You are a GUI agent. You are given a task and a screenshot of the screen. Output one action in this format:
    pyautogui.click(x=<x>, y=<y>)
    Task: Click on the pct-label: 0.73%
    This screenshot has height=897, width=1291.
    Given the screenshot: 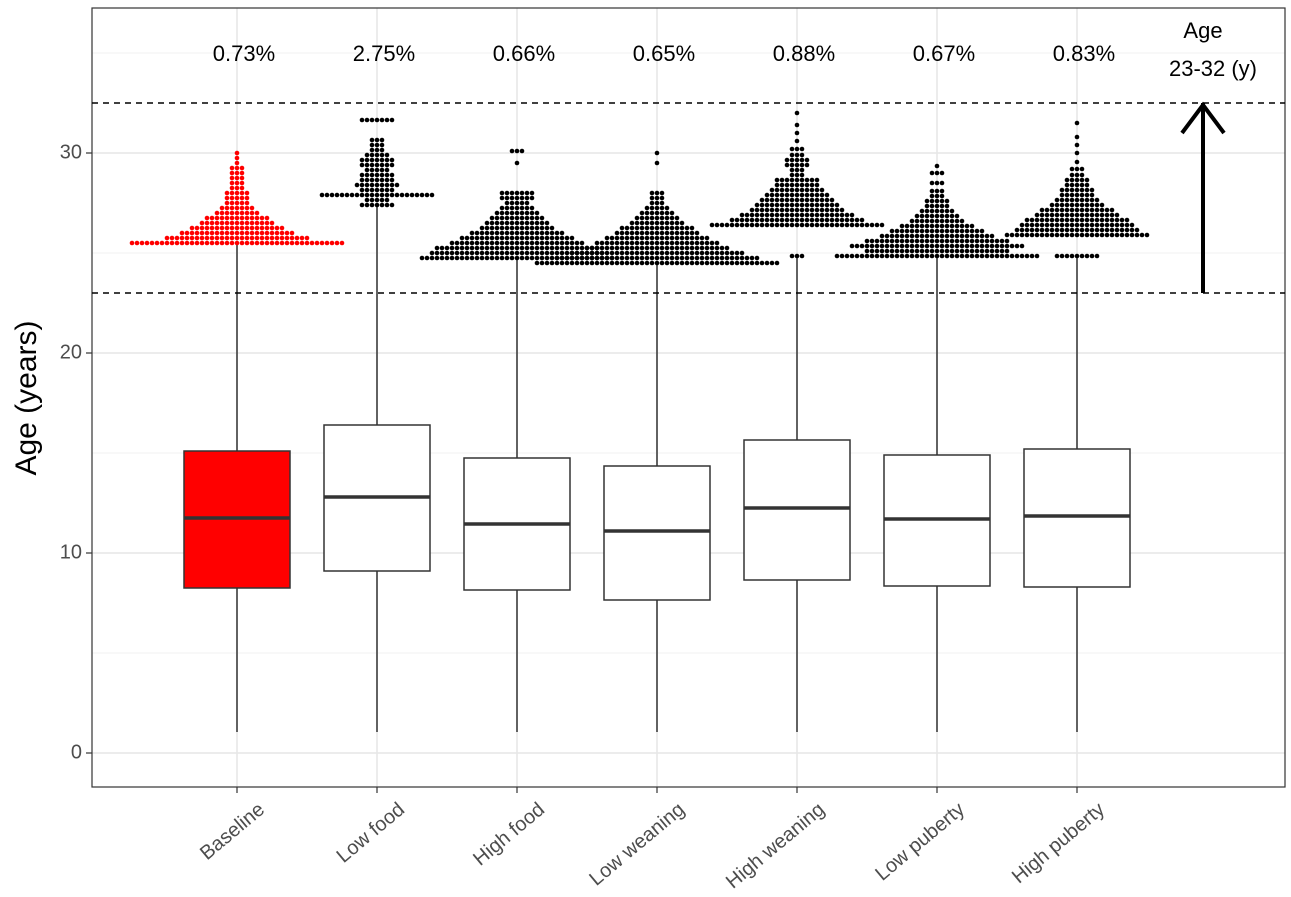 What is the action you would take?
    pyautogui.click(x=244, y=53)
    